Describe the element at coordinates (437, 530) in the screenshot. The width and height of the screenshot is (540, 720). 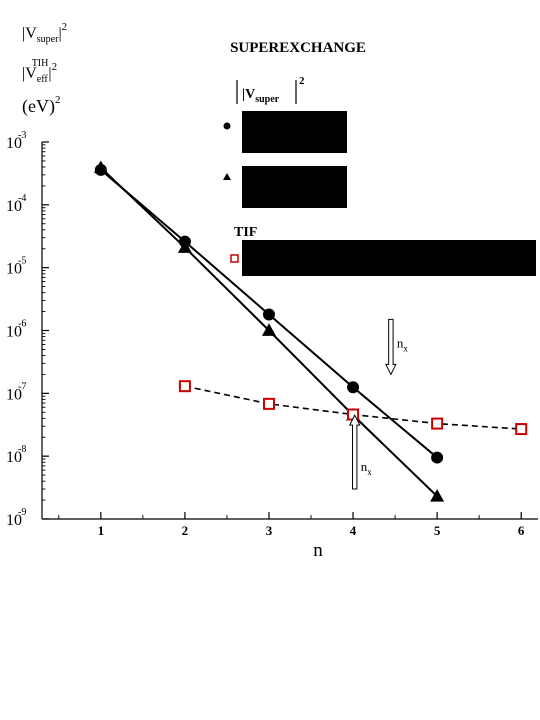
I see `x-tick-label: 5` at that location.